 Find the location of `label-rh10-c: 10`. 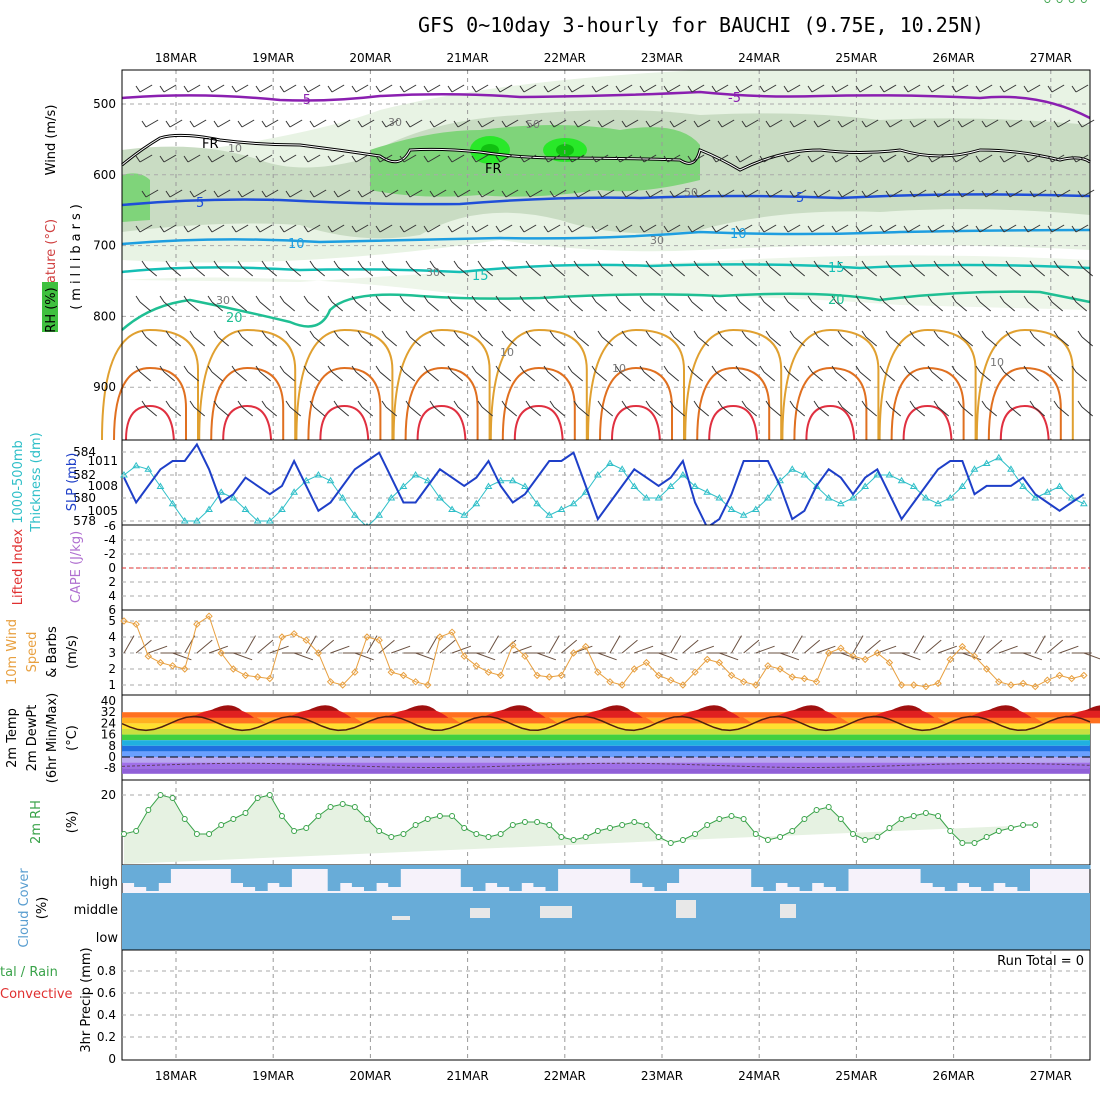

label-rh10-c: 10 is located at coordinates (619, 368).